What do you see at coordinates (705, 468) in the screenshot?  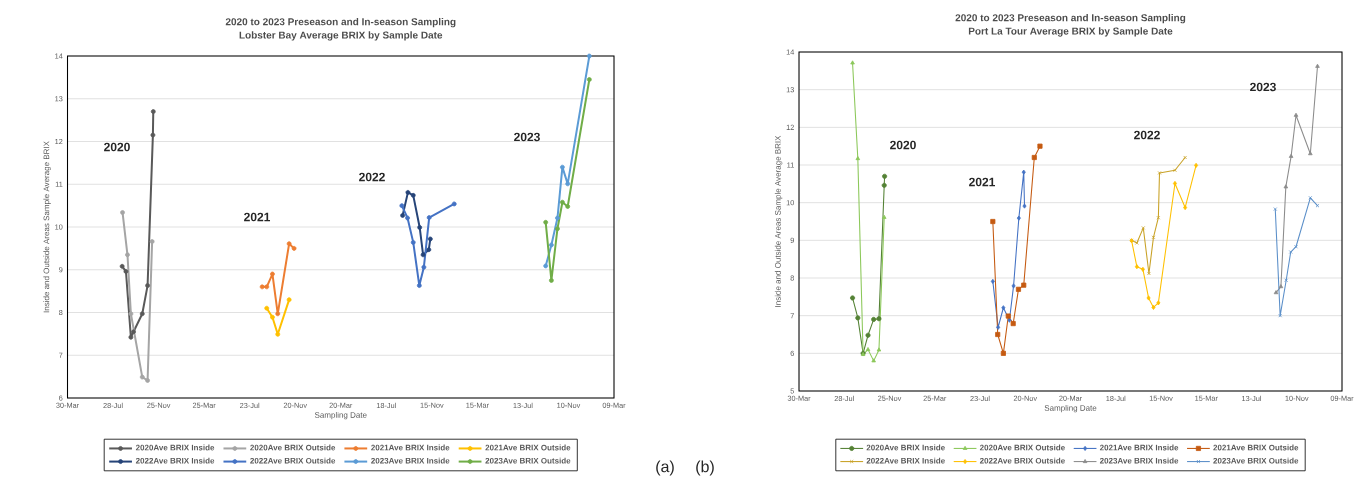 I see `text: (b)` at bounding box center [705, 468].